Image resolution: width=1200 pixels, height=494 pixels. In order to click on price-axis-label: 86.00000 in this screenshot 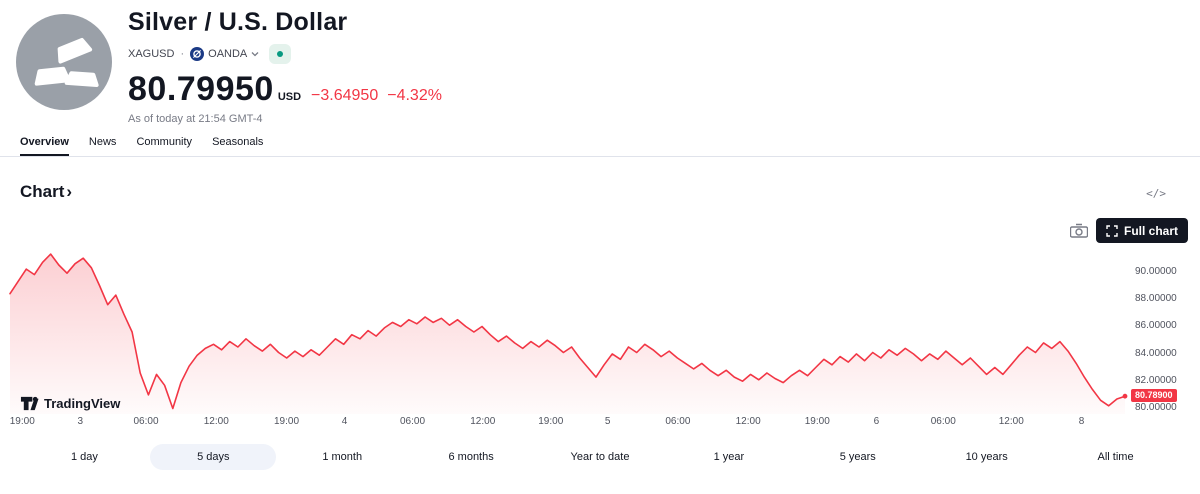, I will do `click(1156, 326)`.